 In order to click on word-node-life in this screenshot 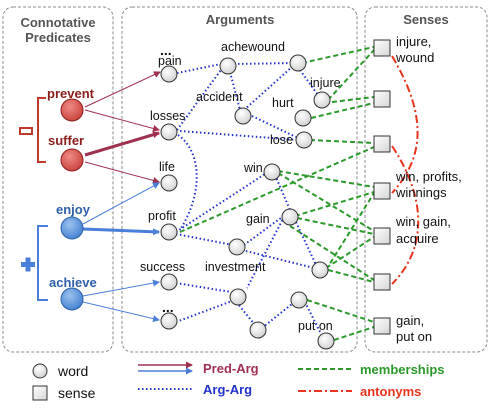, I will do `click(169, 183)`.